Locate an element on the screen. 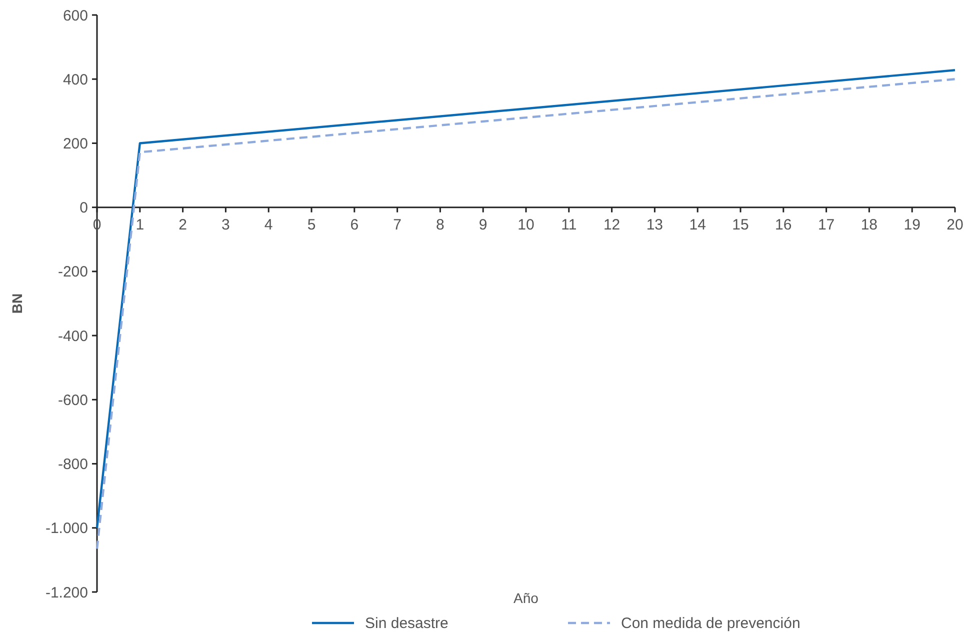  x-tick-label: 2 is located at coordinates (182, 225).